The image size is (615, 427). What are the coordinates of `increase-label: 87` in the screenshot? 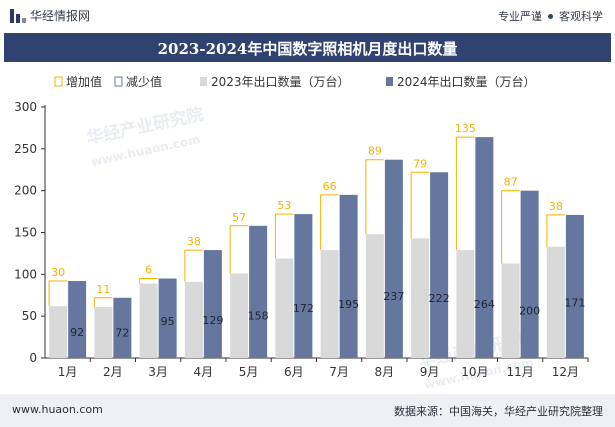 It's located at (511, 182).